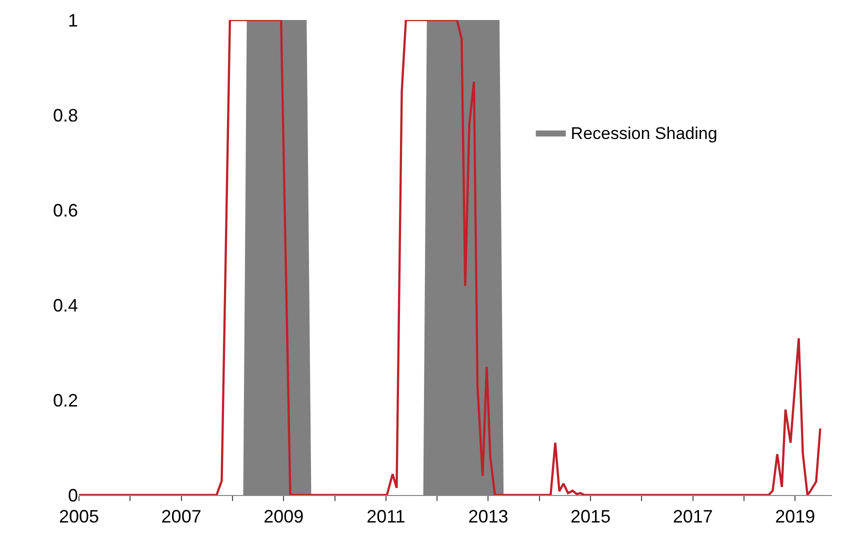  I want to click on y-tick-label: 0.4, so click(65, 305).